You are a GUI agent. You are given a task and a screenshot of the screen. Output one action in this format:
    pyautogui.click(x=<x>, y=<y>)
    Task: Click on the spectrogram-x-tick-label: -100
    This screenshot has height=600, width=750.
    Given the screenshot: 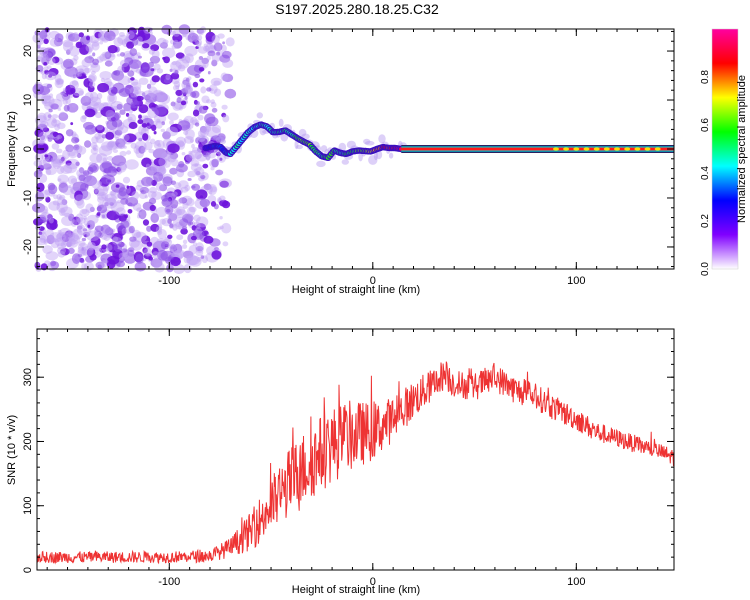 What is the action you would take?
    pyautogui.click(x=169, y=281)
    